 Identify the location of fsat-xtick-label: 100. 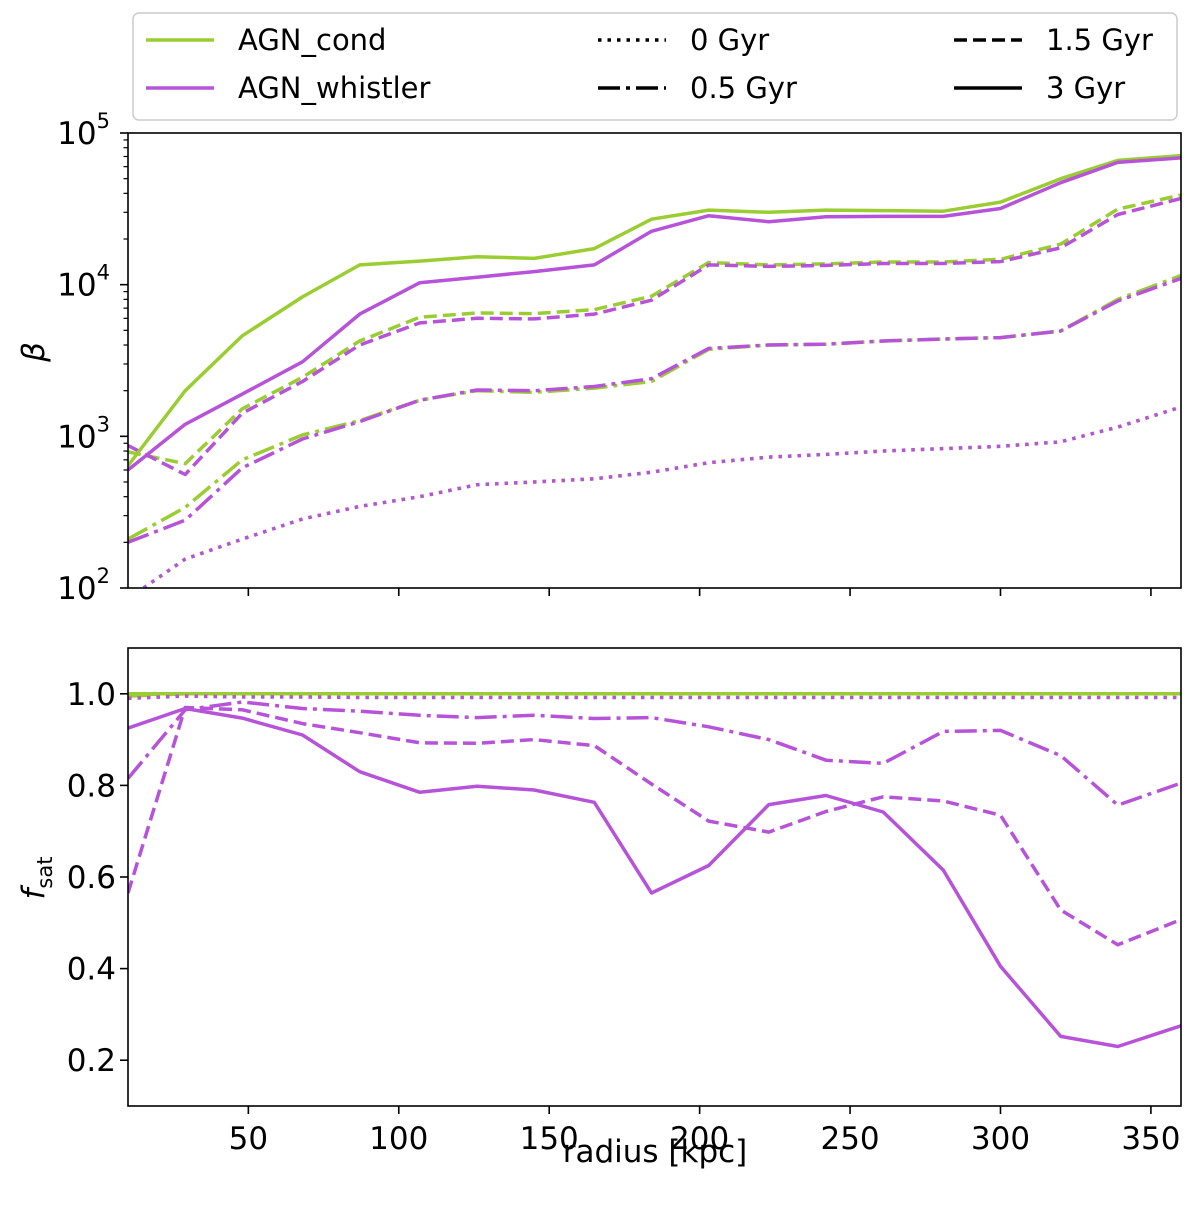
(398, 1139).